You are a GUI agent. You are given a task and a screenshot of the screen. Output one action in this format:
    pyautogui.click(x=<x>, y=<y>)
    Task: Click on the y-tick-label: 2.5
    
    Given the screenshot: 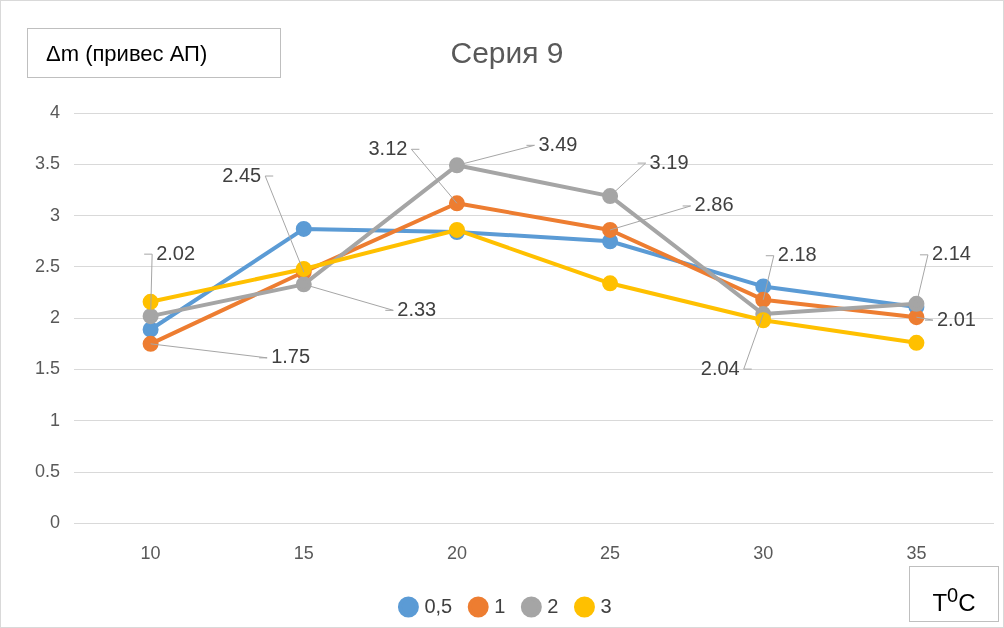 What is the action you would take?
    pyautogui.click(x=47, y=265)
    